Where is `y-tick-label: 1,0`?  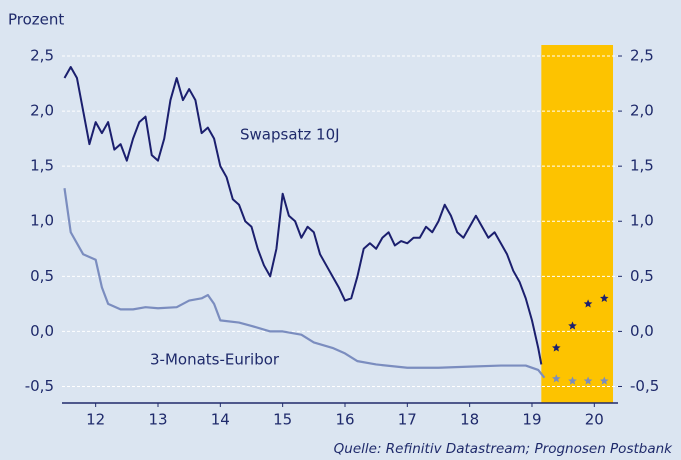
y-tick-label: 1,0 is located at coordinates (42, 221).